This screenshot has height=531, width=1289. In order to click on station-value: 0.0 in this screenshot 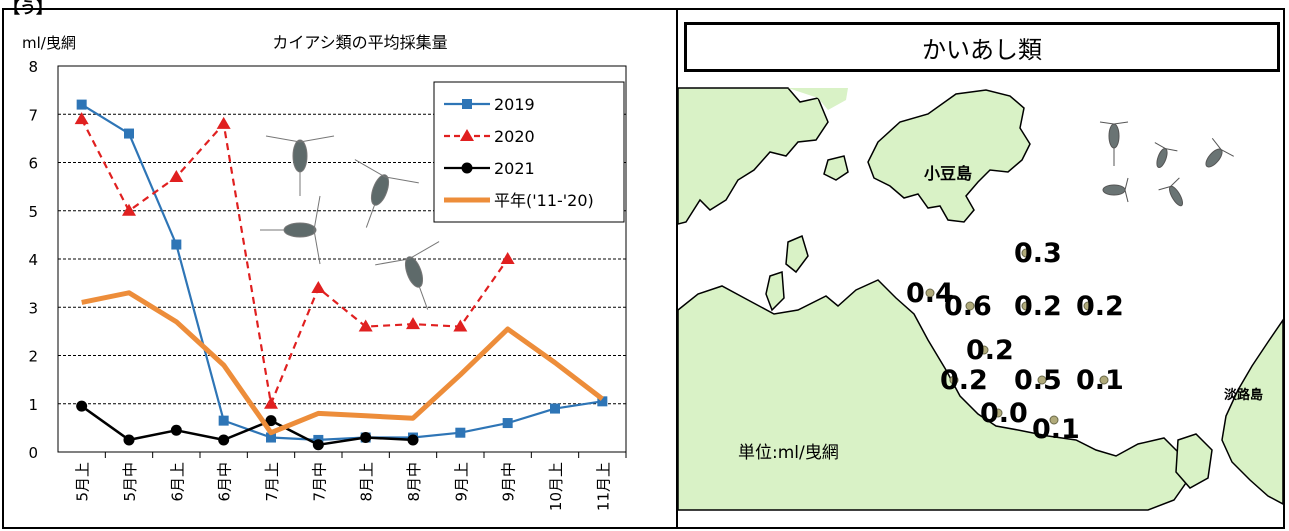, I will do `click(1004, 413)`.